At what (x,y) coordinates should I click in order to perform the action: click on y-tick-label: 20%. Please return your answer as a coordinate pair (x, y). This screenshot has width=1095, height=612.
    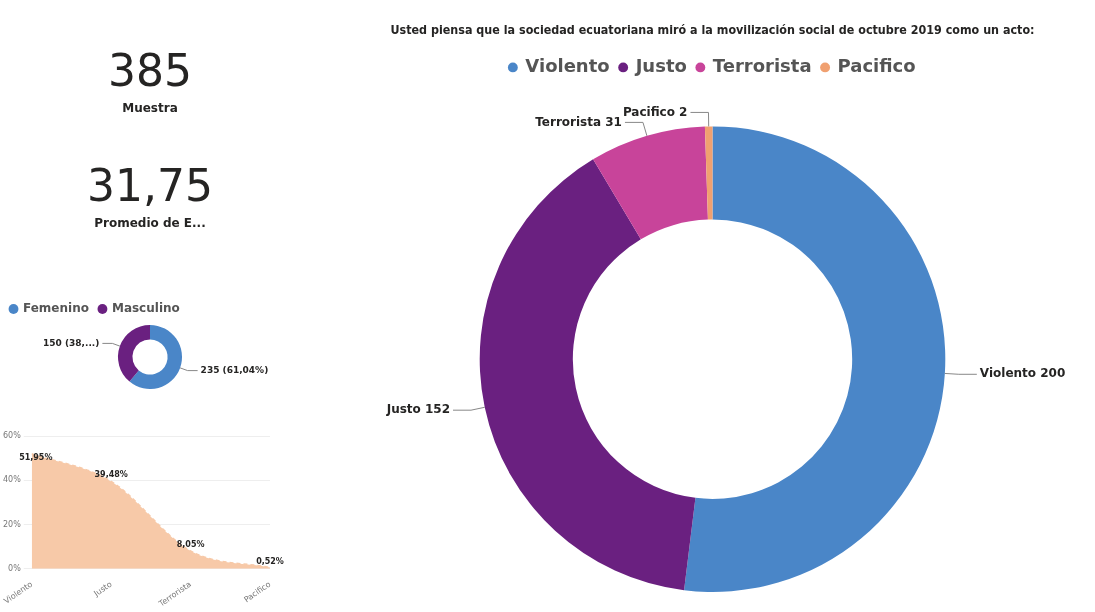
    Looking at the image, I should click on (12, 524).